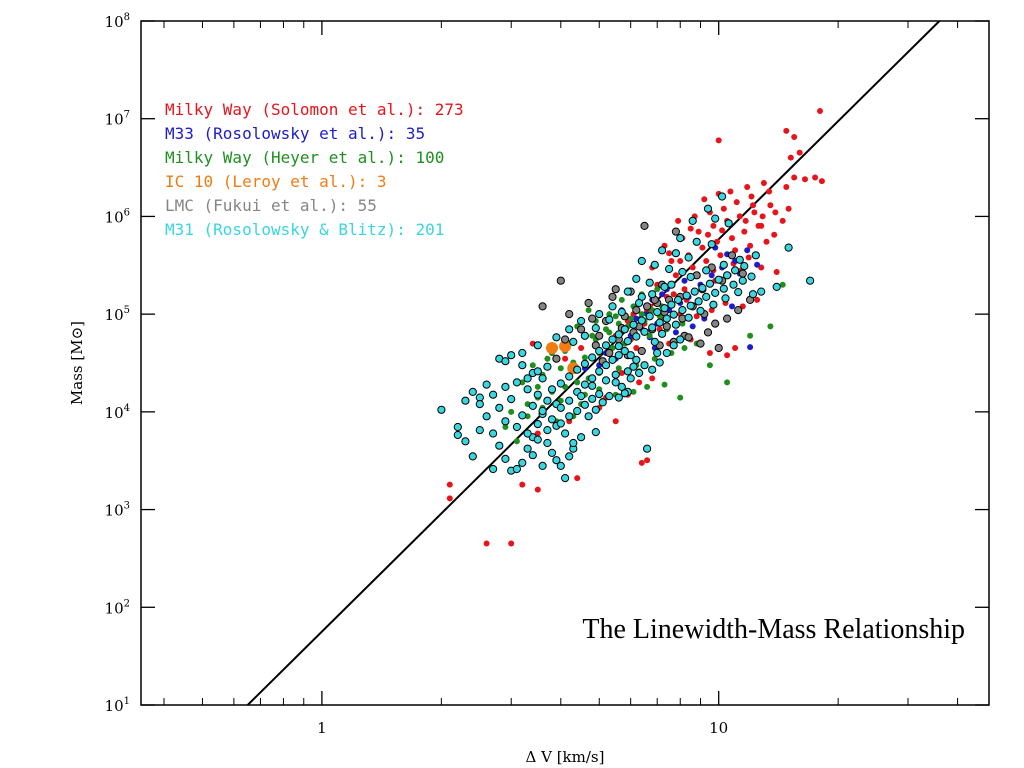  What do you see at coordinates (773, 629) in the screenshot?
I see `chart-annotation: The Linewidth-Mass Relationship` at bounding box center [773, 629].